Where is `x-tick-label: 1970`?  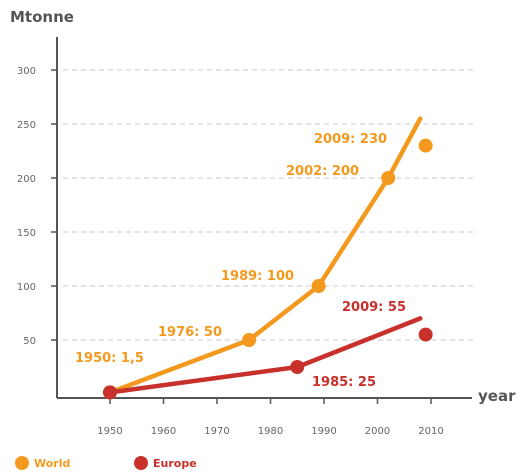
x-tick-label: 1970 is located at coordinates (216, 431).